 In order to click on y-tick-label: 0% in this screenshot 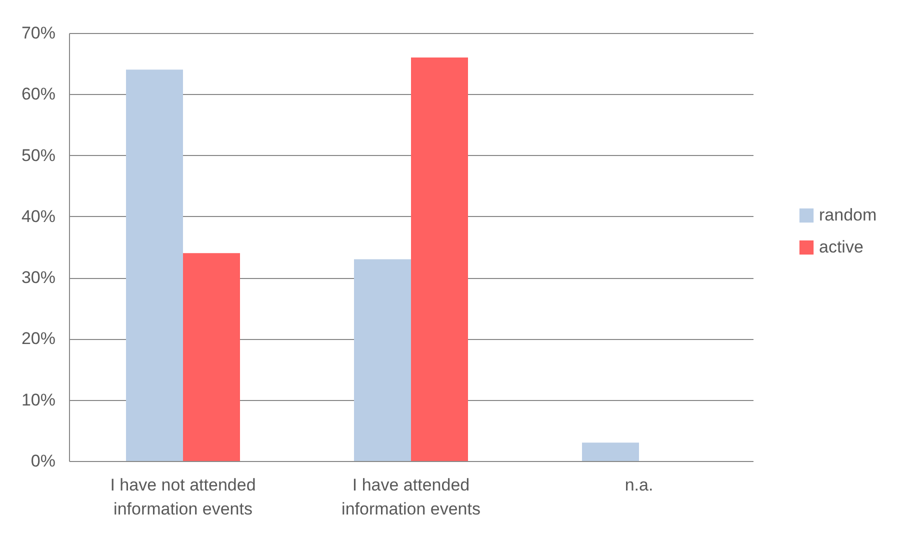, I will do `click(43, 461)`.